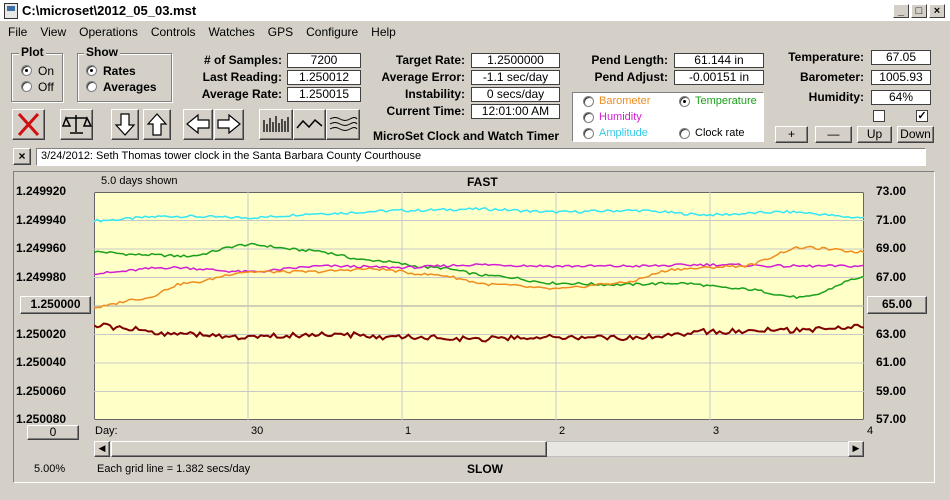  What do you see at coordinates (588, 117) in the screenshot?
I see `humidity-radio` at bounding box center [588, 117].